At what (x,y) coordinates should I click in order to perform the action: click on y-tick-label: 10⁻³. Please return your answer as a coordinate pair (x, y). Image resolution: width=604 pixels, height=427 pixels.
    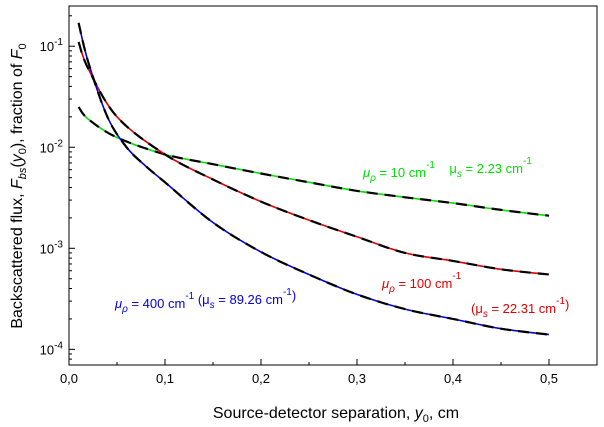
    Looking at the image, I should click on (52, 247).